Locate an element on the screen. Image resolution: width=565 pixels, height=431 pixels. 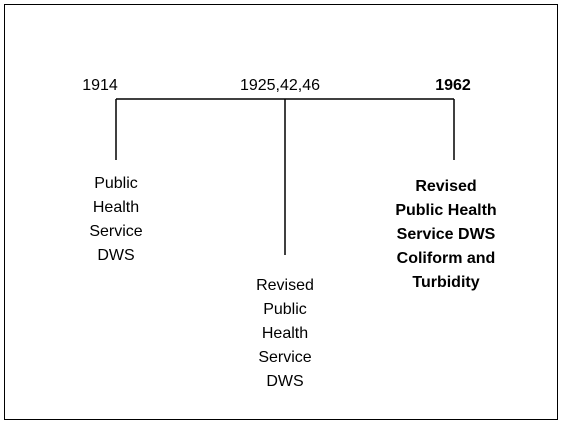
year-label: 1914 is located at coordinates (100, 85).